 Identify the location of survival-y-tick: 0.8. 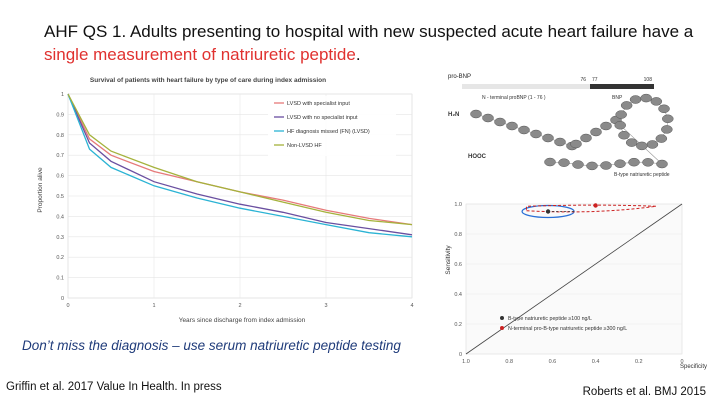
(60, 136).